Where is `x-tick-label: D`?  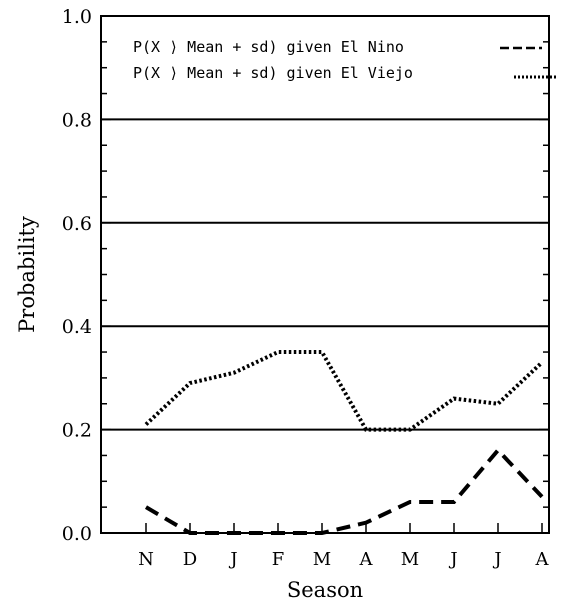 x-tick-label: D is located at coordinates (190, 559).